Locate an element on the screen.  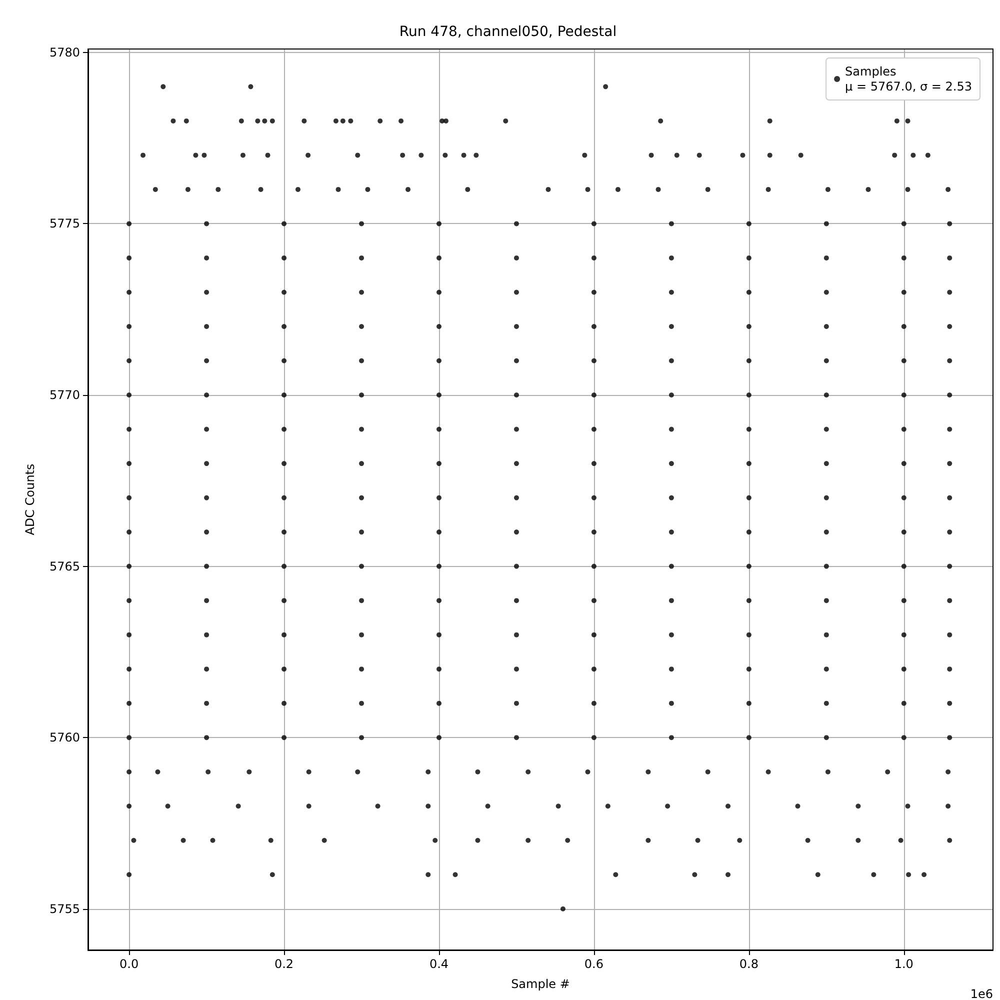
y-tick-label: 5755 is located at coordinates (64, 909).